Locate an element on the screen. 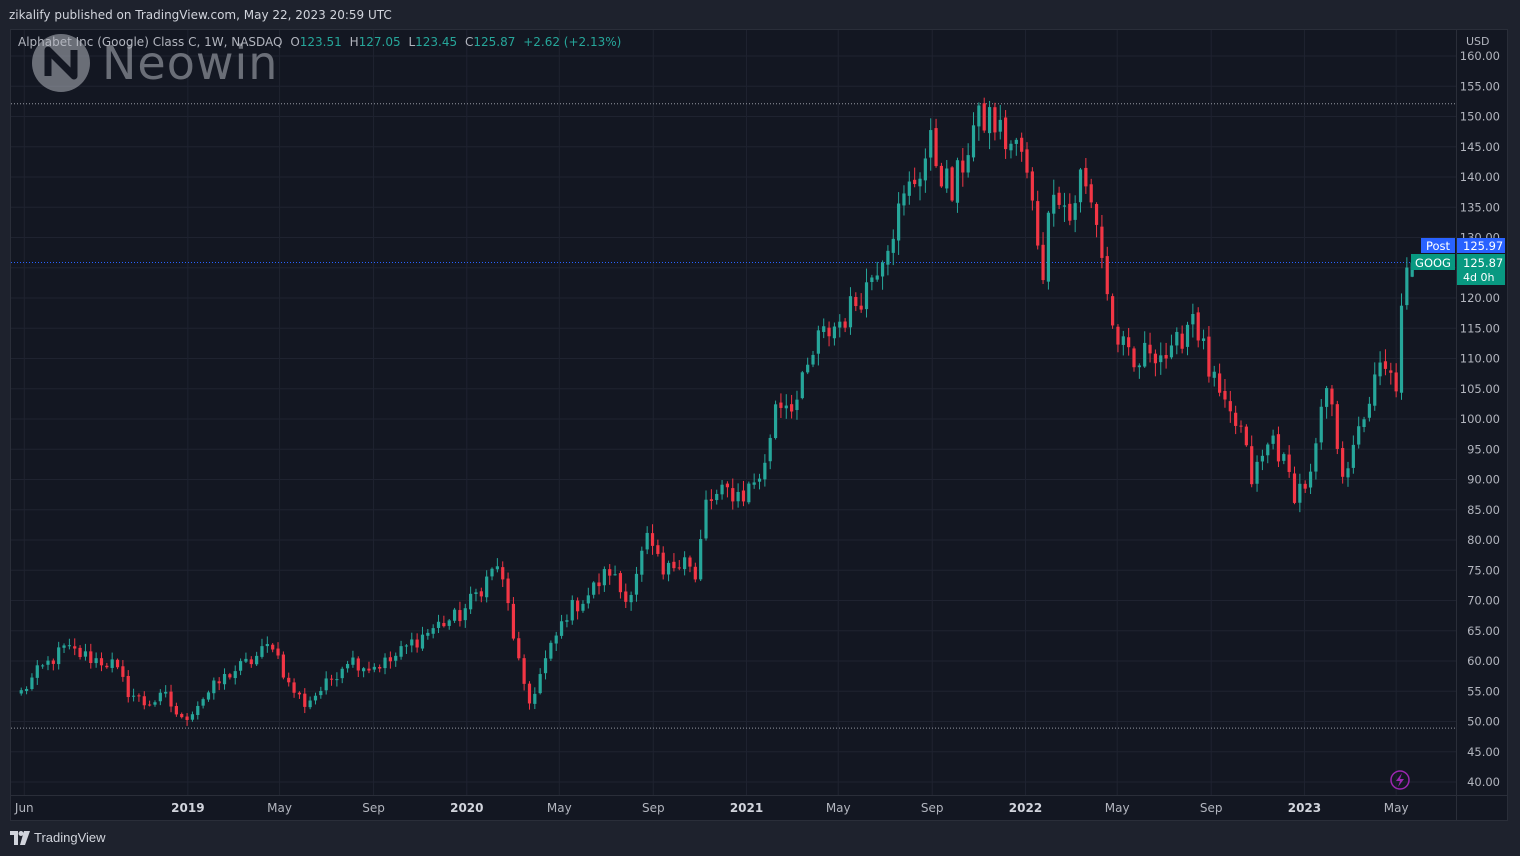 Image resolution: width=1520 pixels, height=856 pixels. lightning-alert-icon is located at coordinates (1400, 780).